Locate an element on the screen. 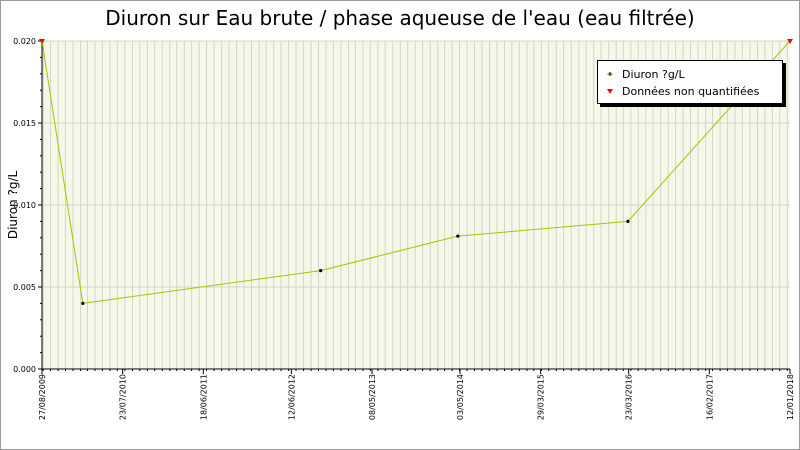 This screenshot has width=800, height=450. legend-label-diuron: Diuron ?g/L is located at coordinates (653, 74).